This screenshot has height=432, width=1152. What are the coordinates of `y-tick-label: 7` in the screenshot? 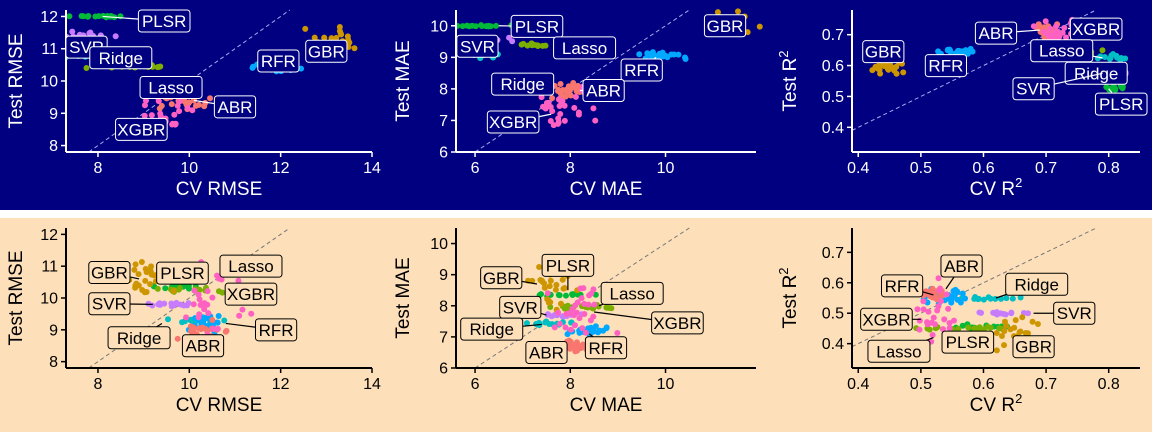 It's located at (443, 121).